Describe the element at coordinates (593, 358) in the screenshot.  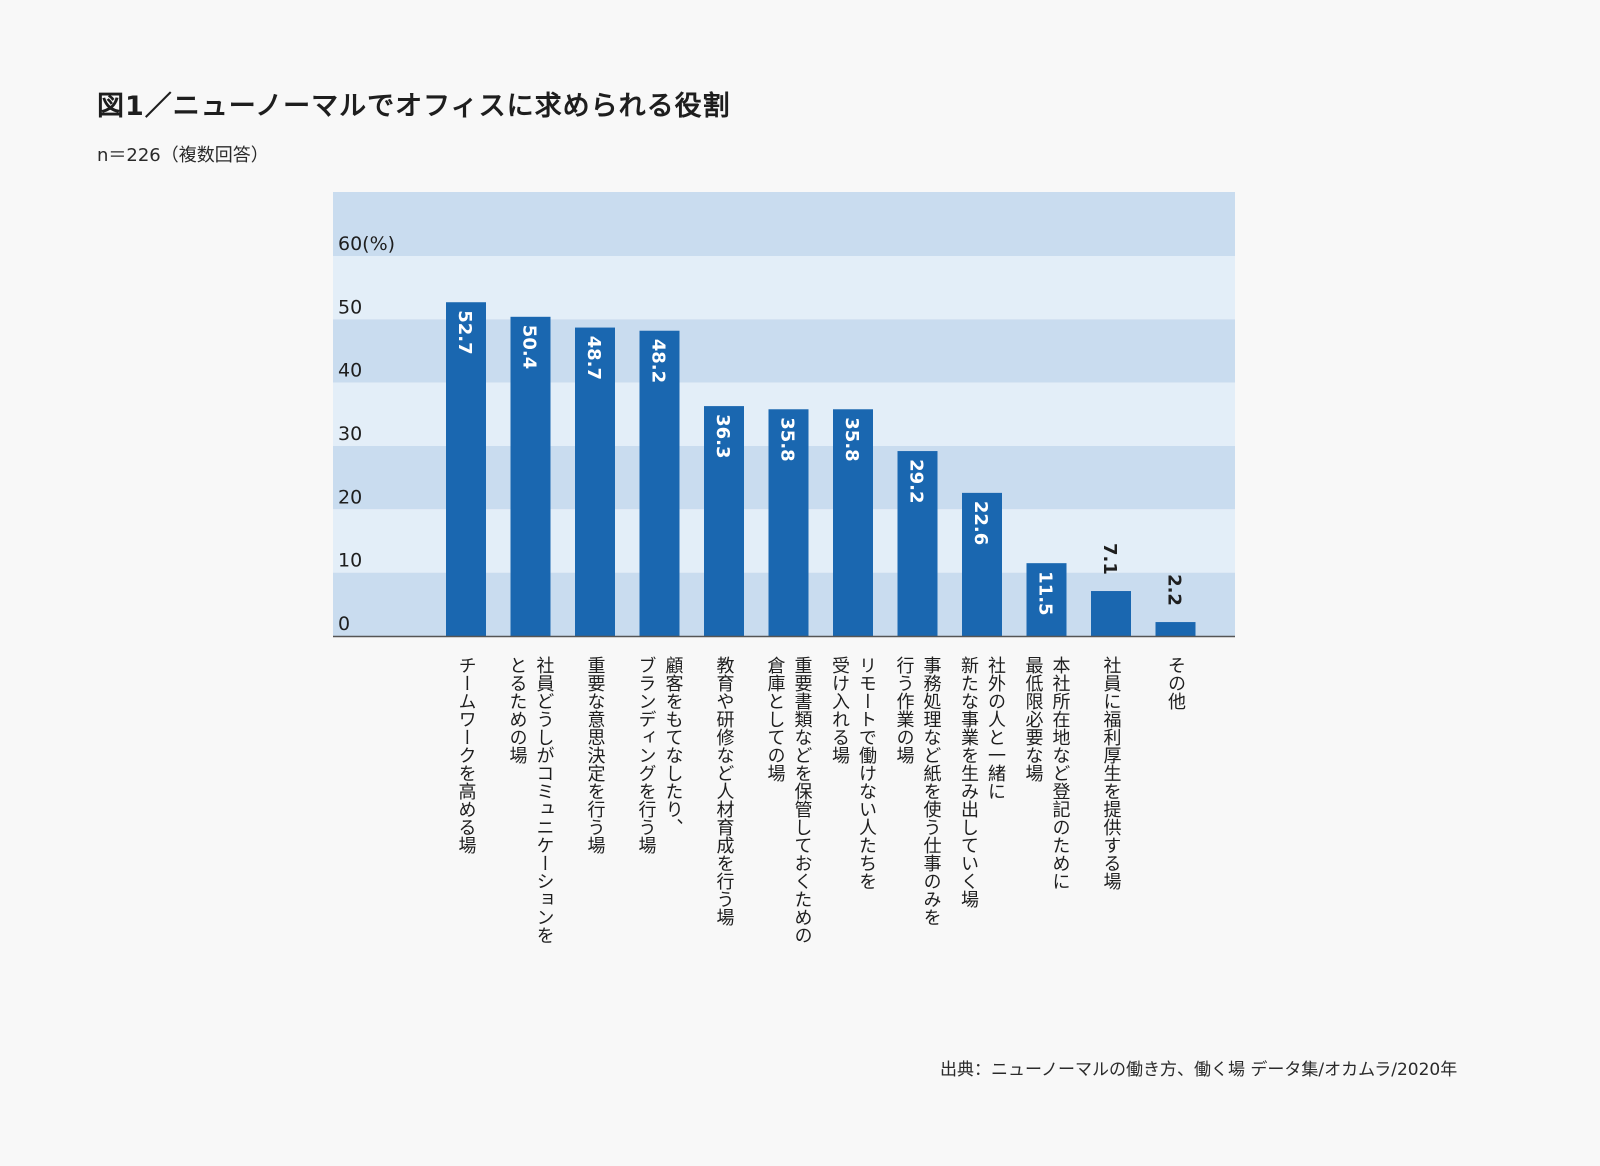
I see `bar-value-label: 48.7` at that location.